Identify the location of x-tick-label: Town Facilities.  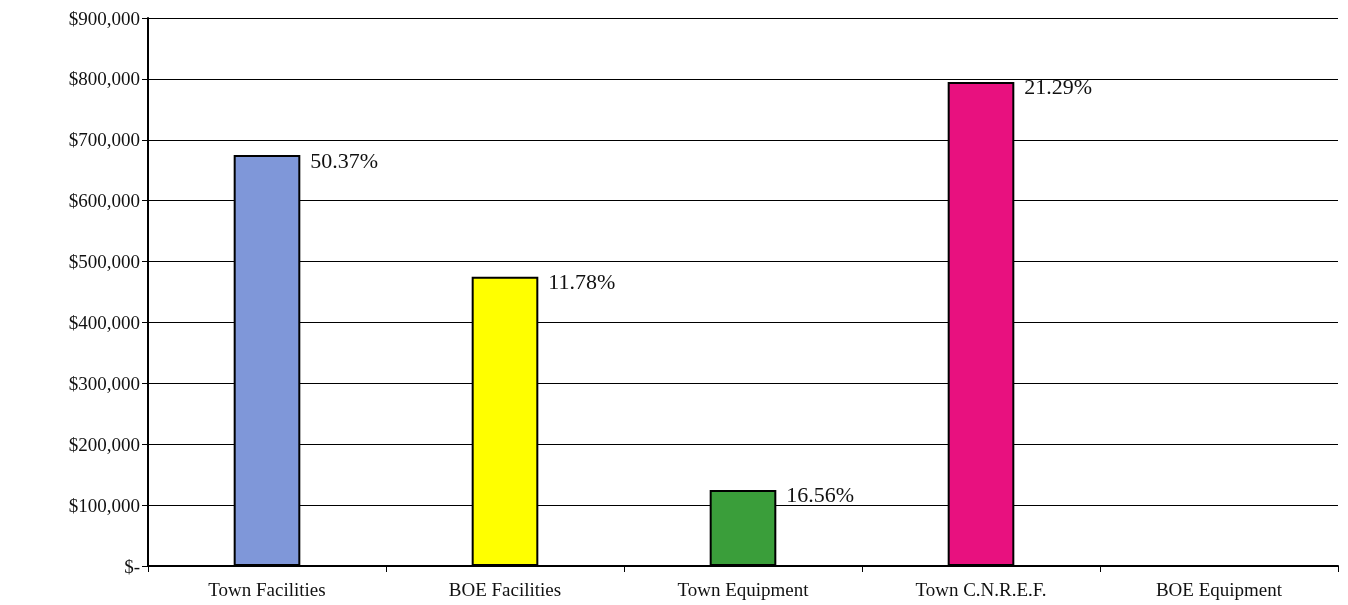
(267, 589).